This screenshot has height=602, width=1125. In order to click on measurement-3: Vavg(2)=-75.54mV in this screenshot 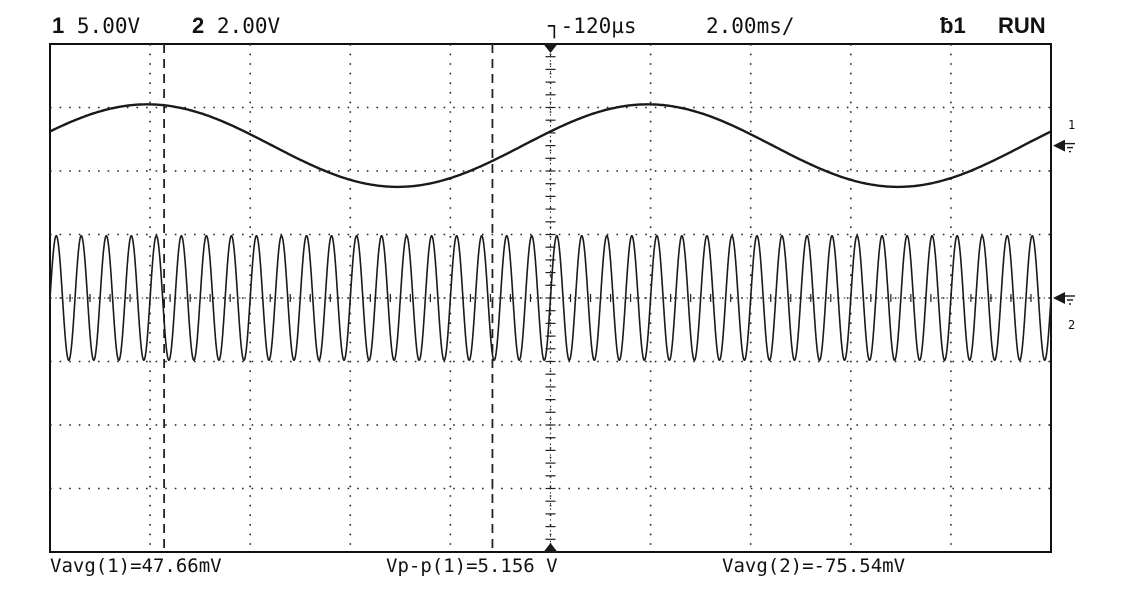, I will do `click(814, 566)`.